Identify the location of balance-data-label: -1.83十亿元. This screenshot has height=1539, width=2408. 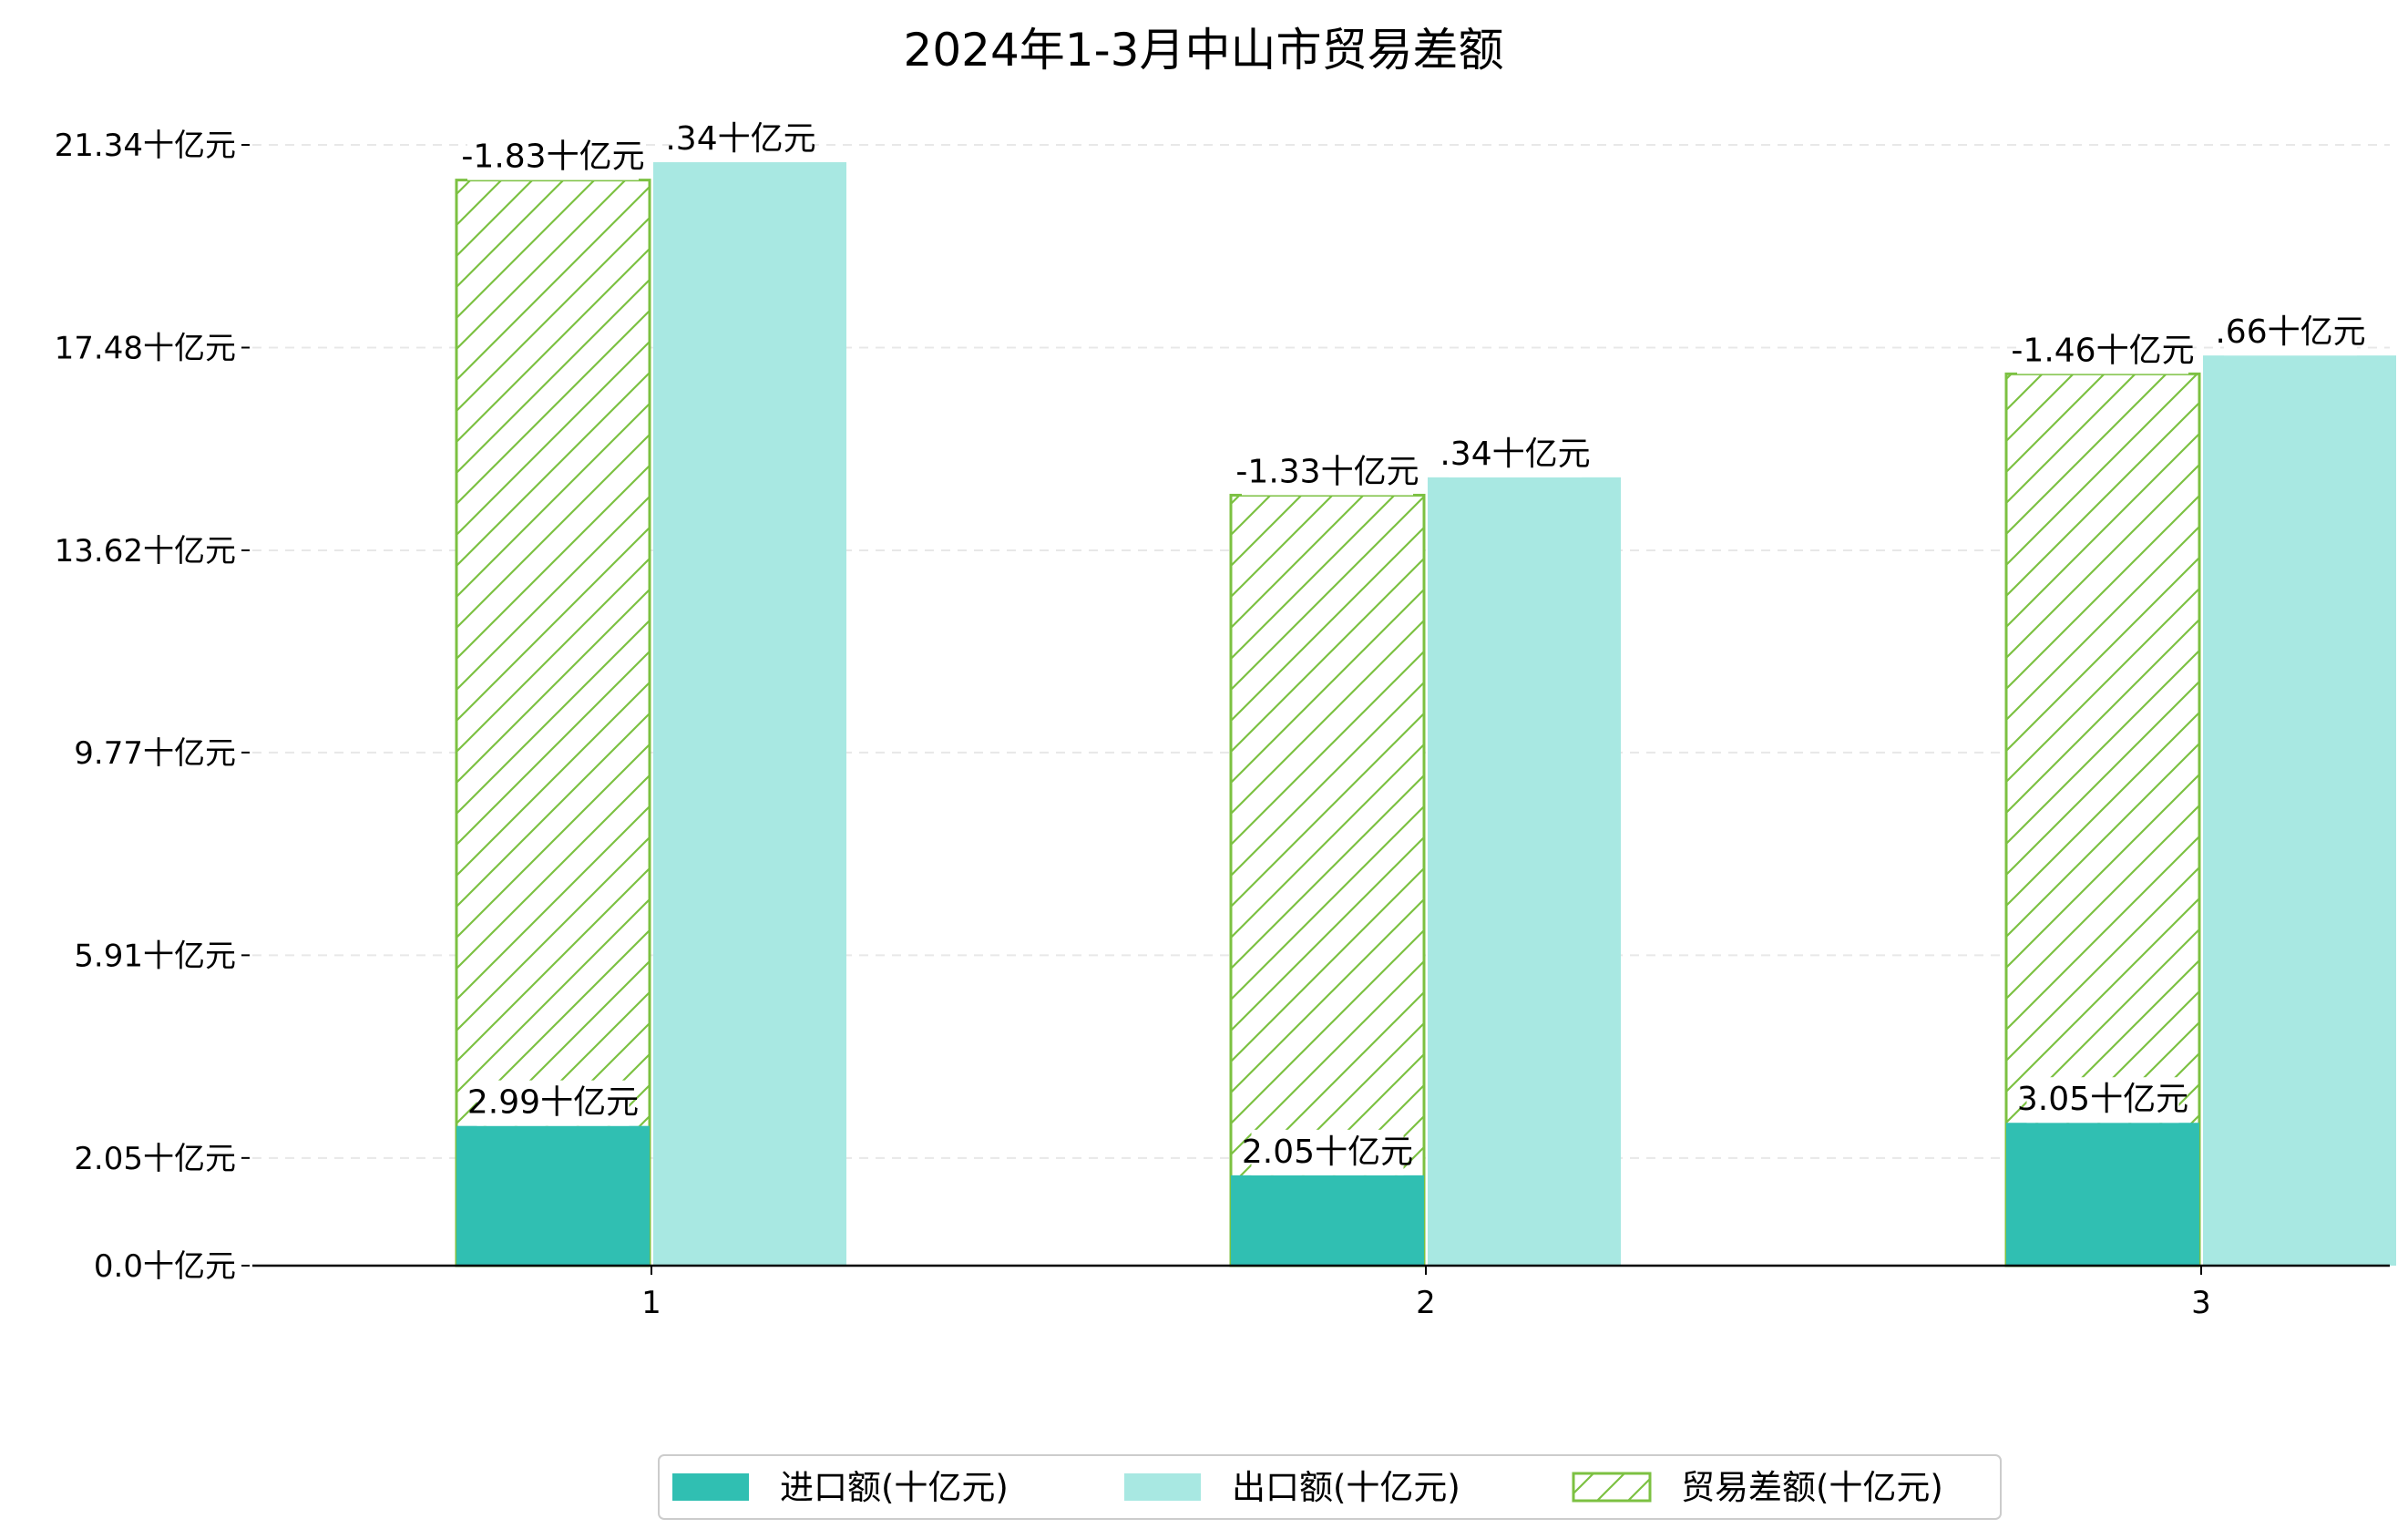
(553, 157).